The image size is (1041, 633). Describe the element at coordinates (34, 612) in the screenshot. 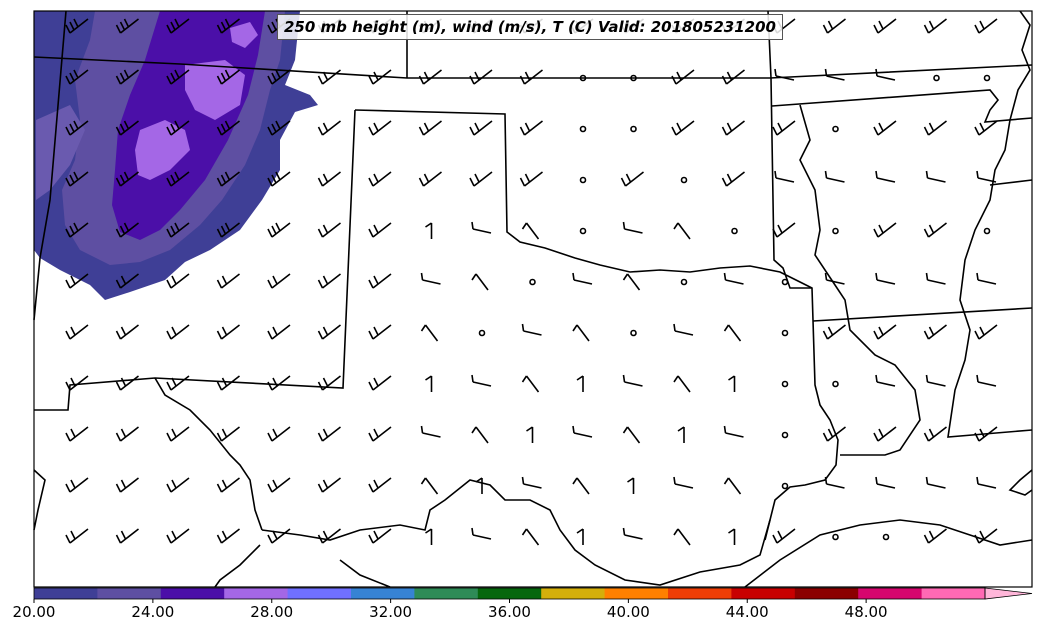

I see `colorbar-tick-label: 20.00` at that location.